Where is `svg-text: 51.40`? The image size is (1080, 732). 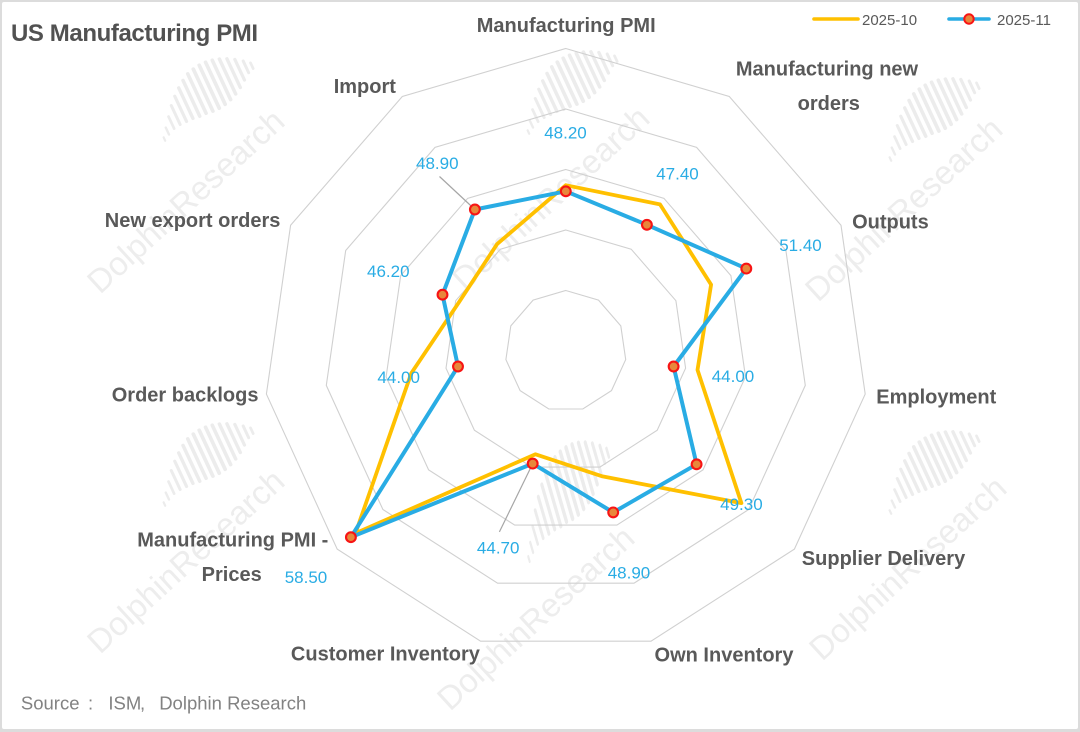 svg-text: 51.40 is located at coordinates (800, 245).